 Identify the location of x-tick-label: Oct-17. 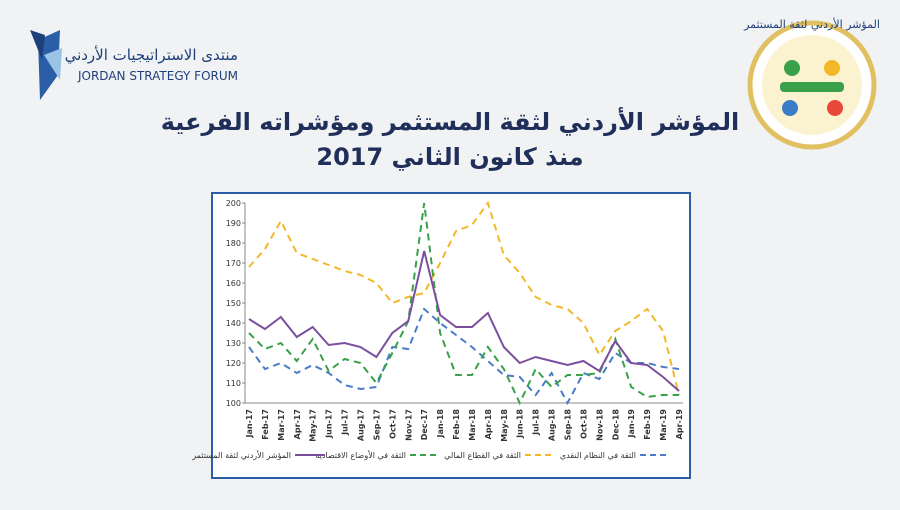
(392, 424).